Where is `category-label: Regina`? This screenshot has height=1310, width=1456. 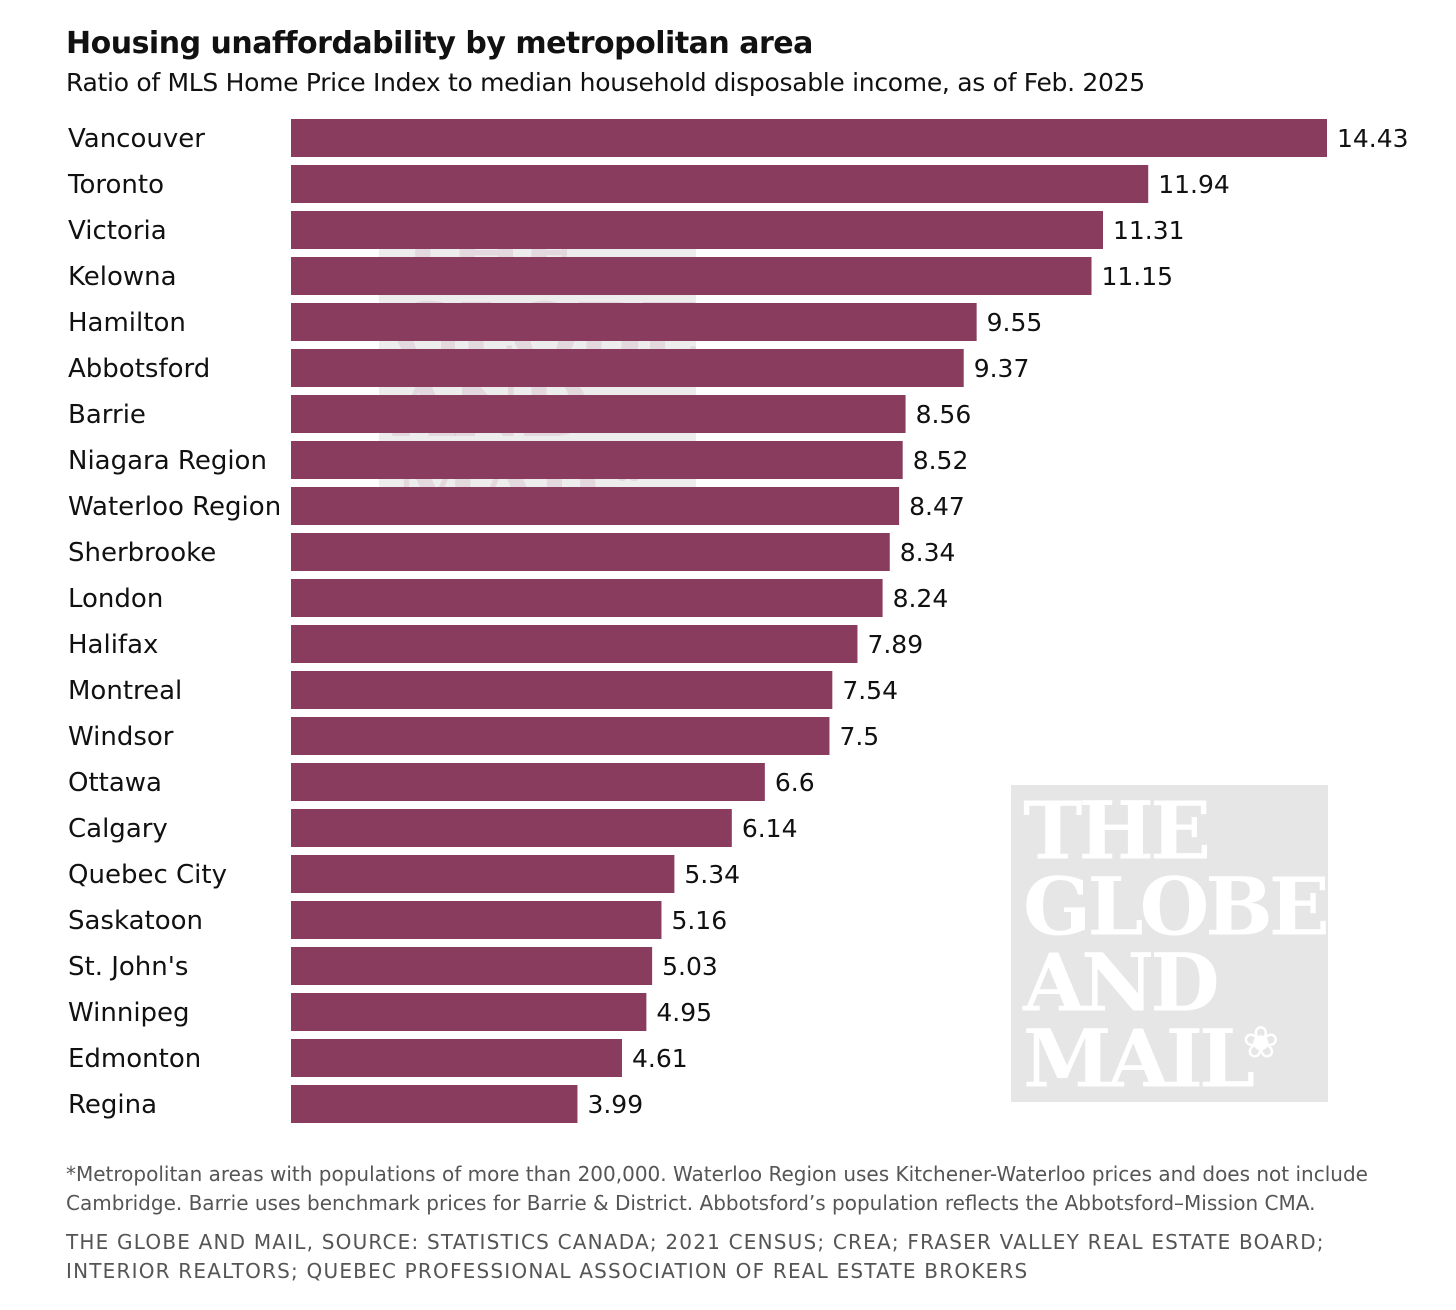
category-label: Regina is located at coordinates (112, 1105).